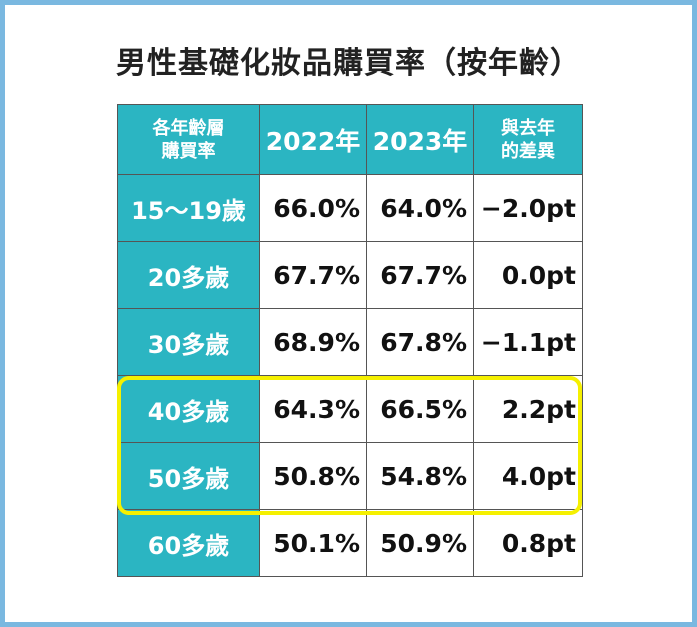 The height and width of the screenshot is (627, 697). Describe the element at coordinates (528, 476) in the screenshot. I see `cell-difference: 4.0pt` at that location.